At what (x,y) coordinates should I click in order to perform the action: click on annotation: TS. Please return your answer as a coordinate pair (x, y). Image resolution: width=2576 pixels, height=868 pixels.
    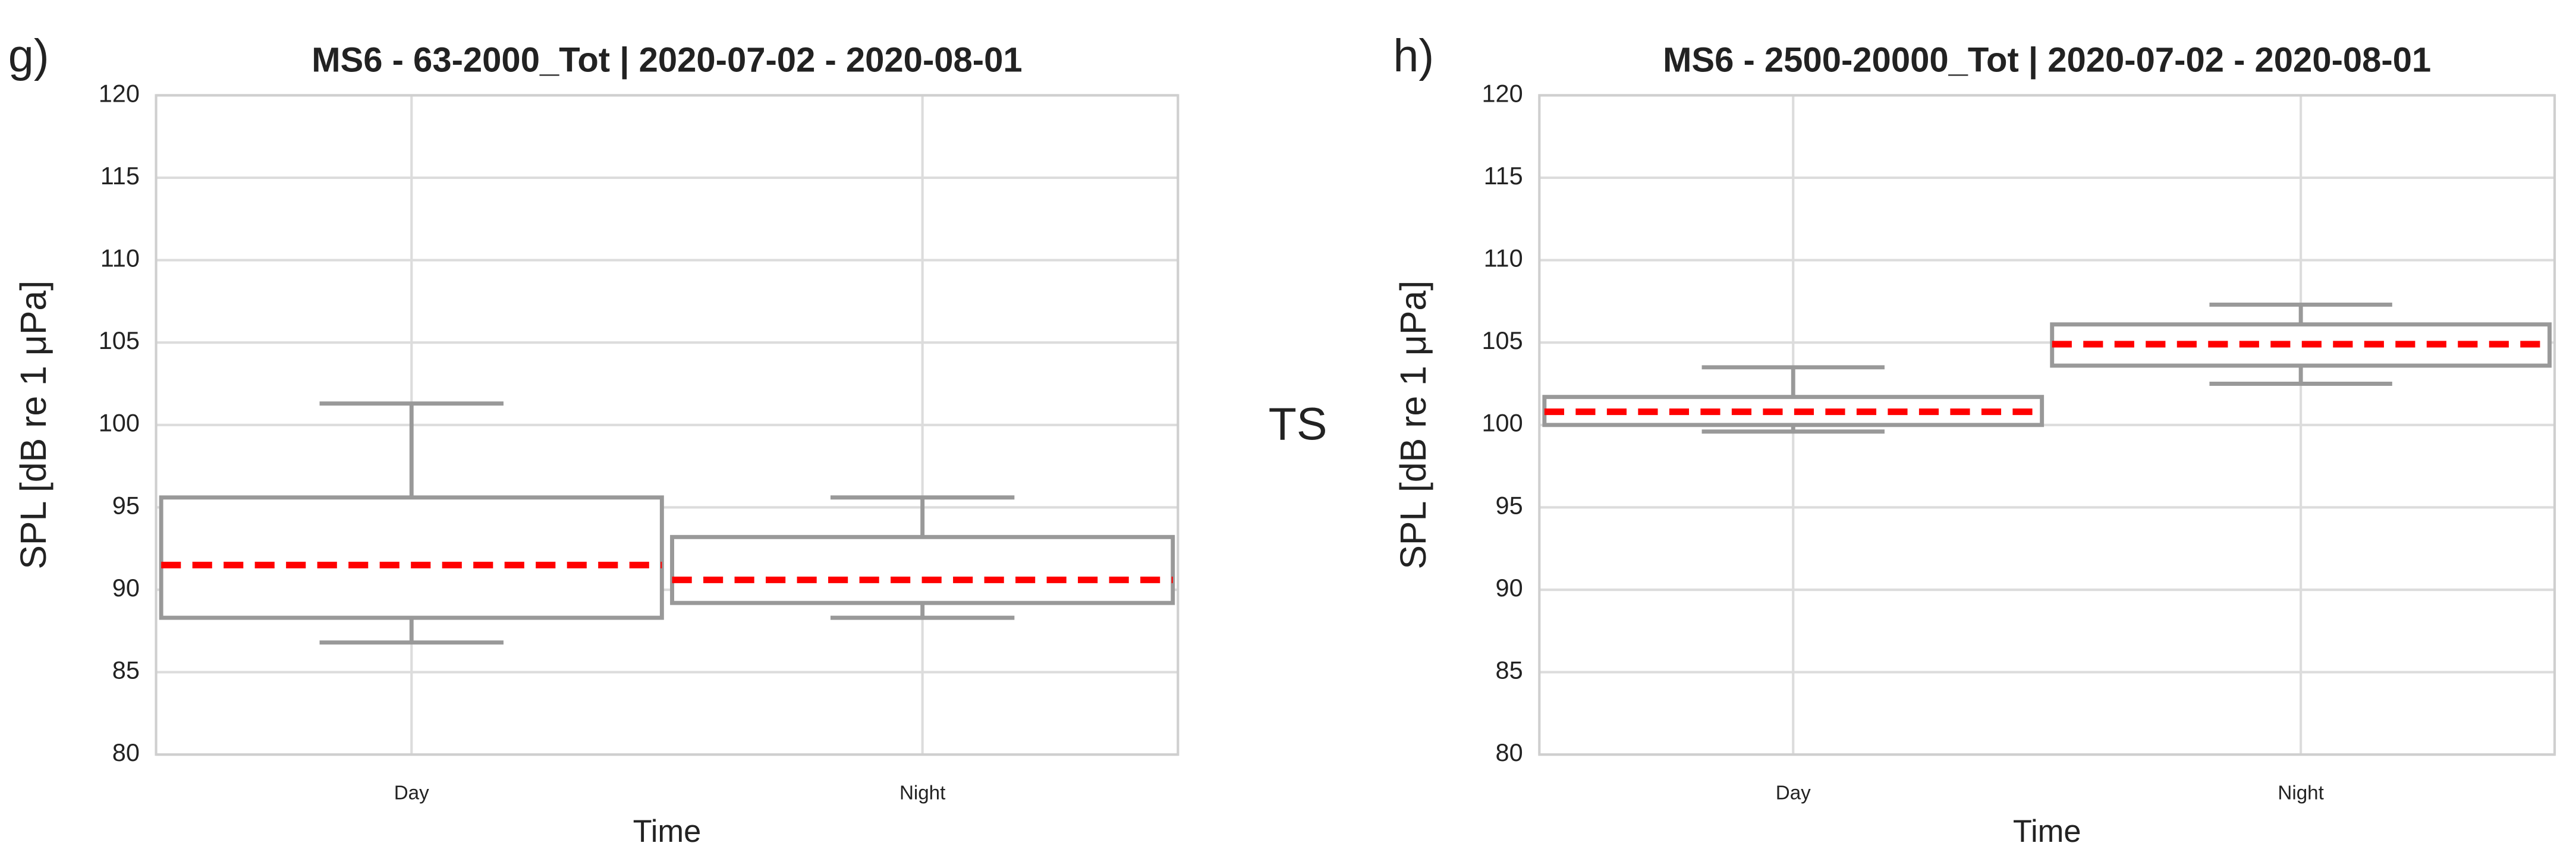
    Looking at the image, I should click on (1298, 423).